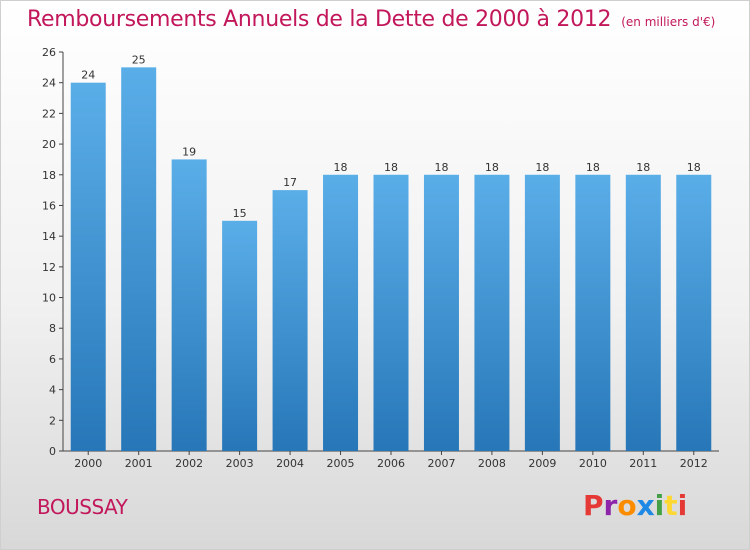 This screenshot has width=750, height=550. I want to click on y-tick-label: 26, so click(49, 52).